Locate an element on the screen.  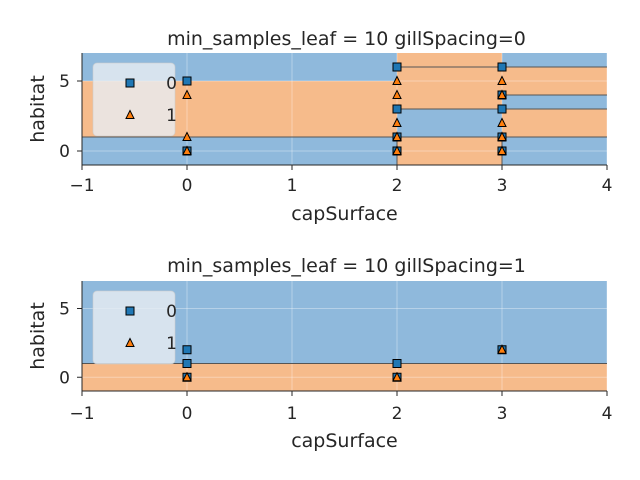
chart-title: min_samples_leaf = 10 gillSpacing=1 is located at coordinates (346, 266).